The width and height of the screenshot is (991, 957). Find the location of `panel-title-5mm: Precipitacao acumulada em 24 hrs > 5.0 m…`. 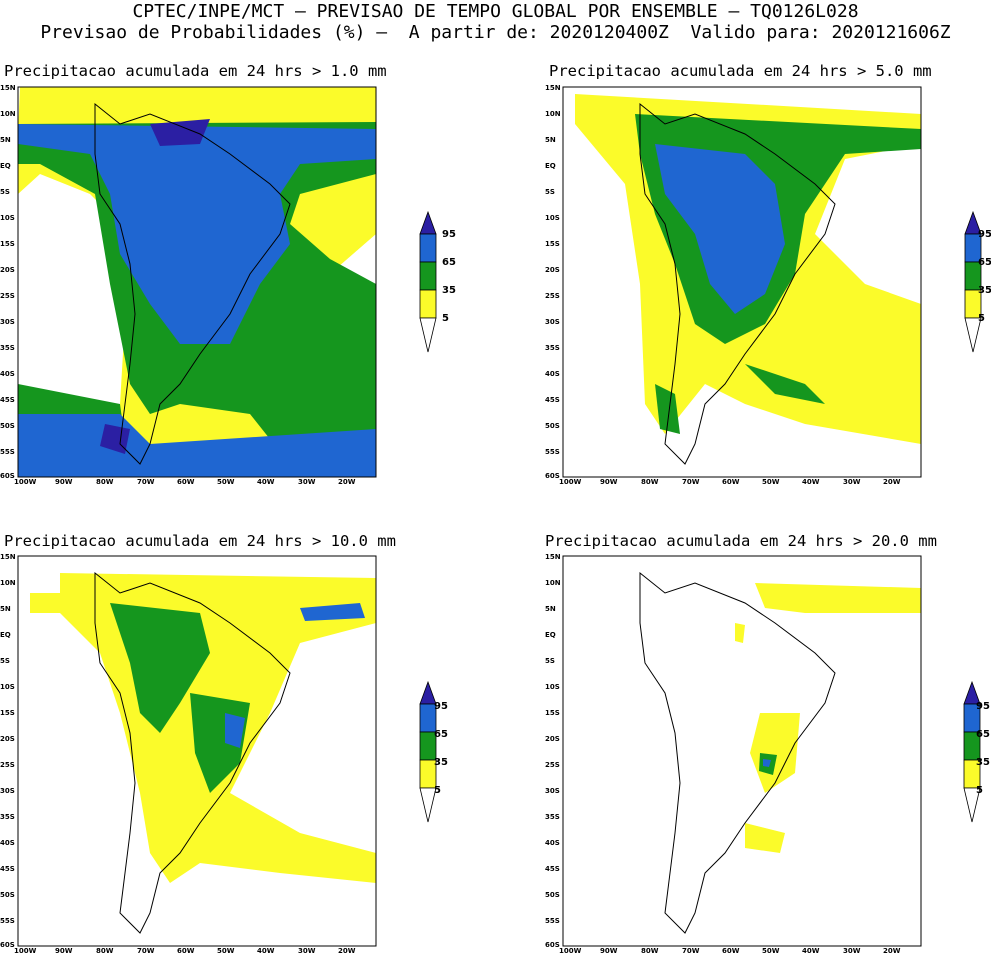

panel-title-5mm: Precipitacao acumulada em 24 hrs > 5.0 m… is located at coordinates (740, 71).